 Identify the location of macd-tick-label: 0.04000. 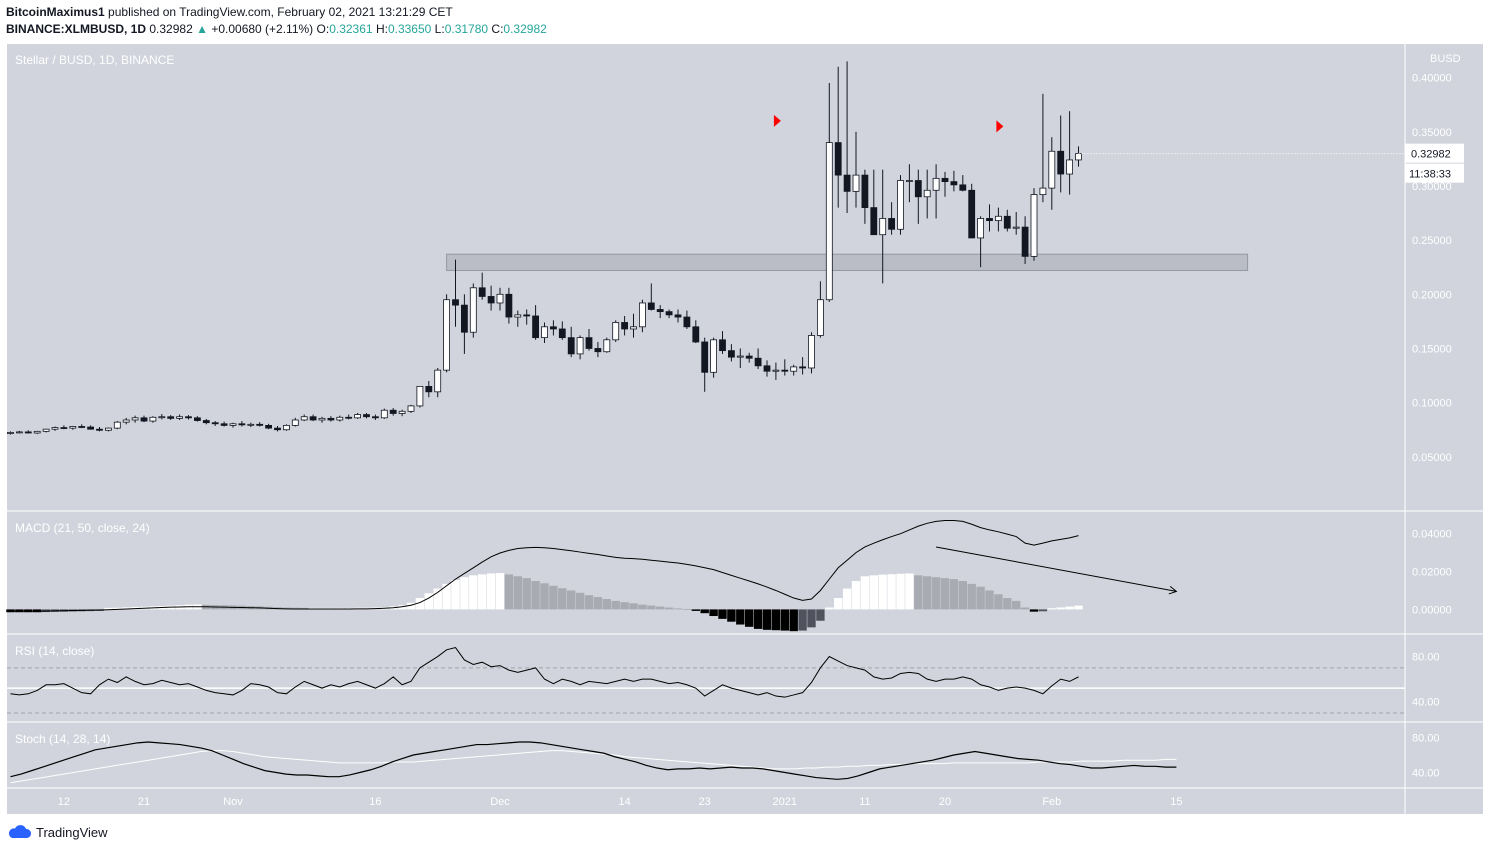
(1432, 535).